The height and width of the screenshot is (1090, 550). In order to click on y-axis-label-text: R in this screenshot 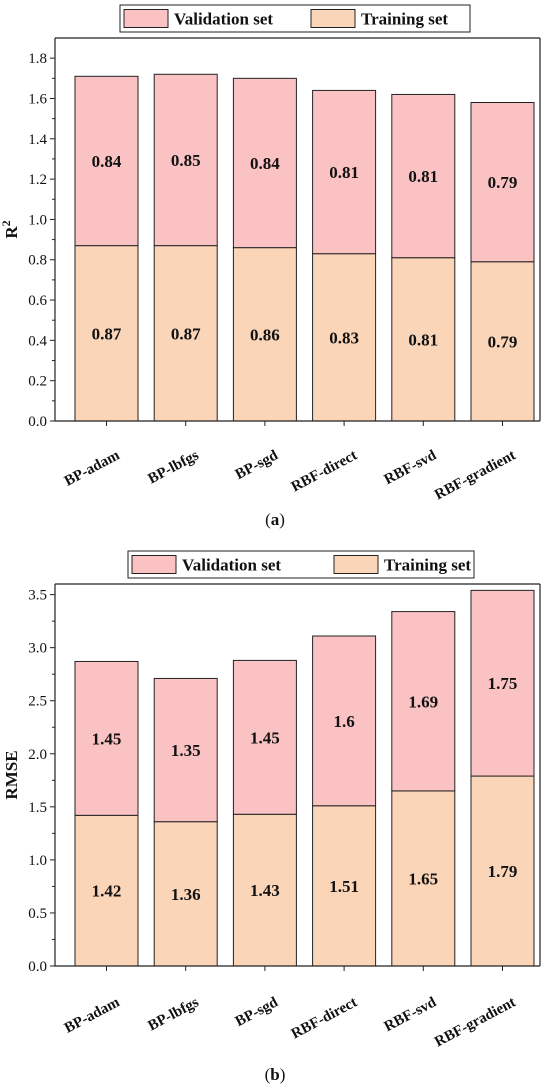, I will do `click(11, 232)`.